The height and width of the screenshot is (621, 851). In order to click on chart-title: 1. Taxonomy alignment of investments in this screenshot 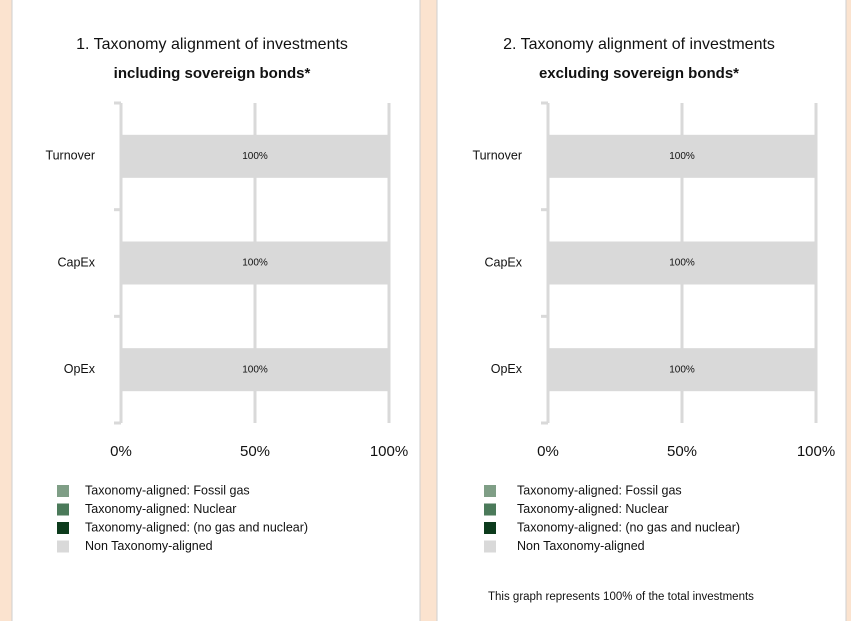, I will do `click(212, 44)`.